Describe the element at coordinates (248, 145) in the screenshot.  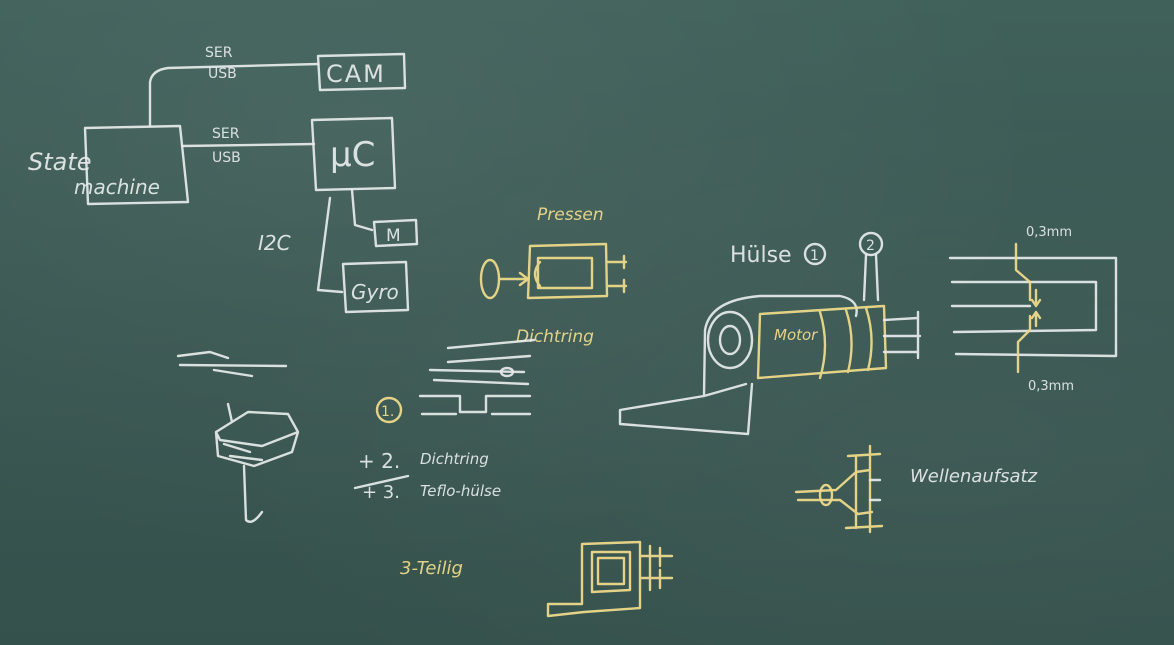
I see `mc-link-line` at that location.